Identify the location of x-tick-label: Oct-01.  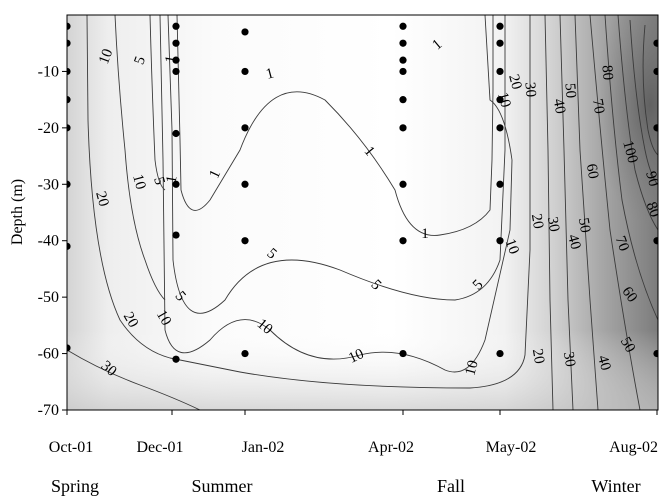
(71, 447).